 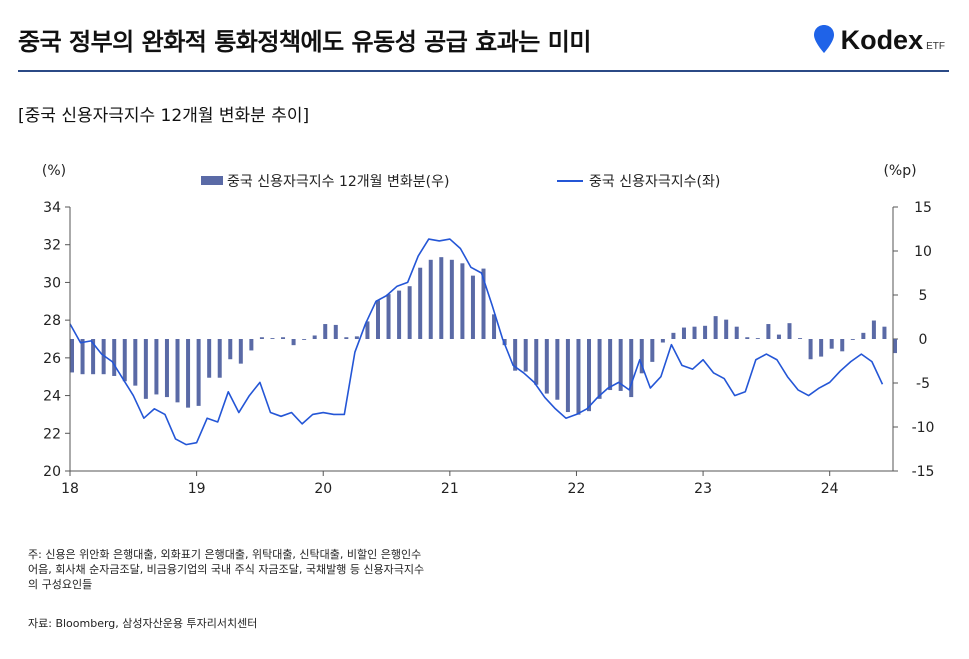 What do you see at coordinates (52, 359) in the screenshot?
I see `left-tick-label: 26` at bounding box center [52, 359].